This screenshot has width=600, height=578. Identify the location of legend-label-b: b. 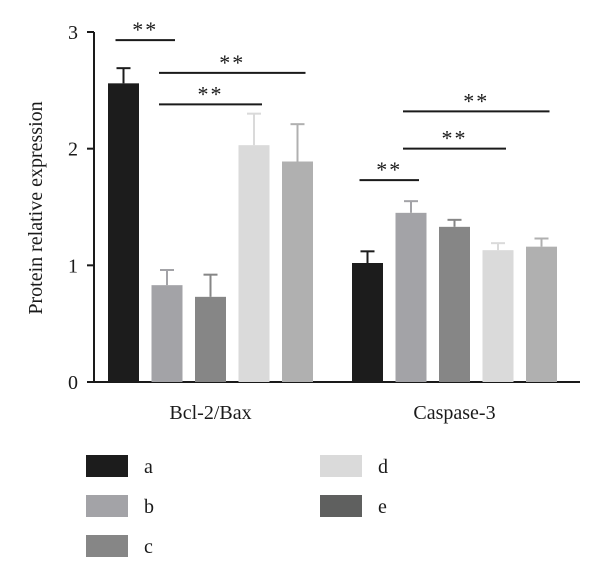
(149, 507).